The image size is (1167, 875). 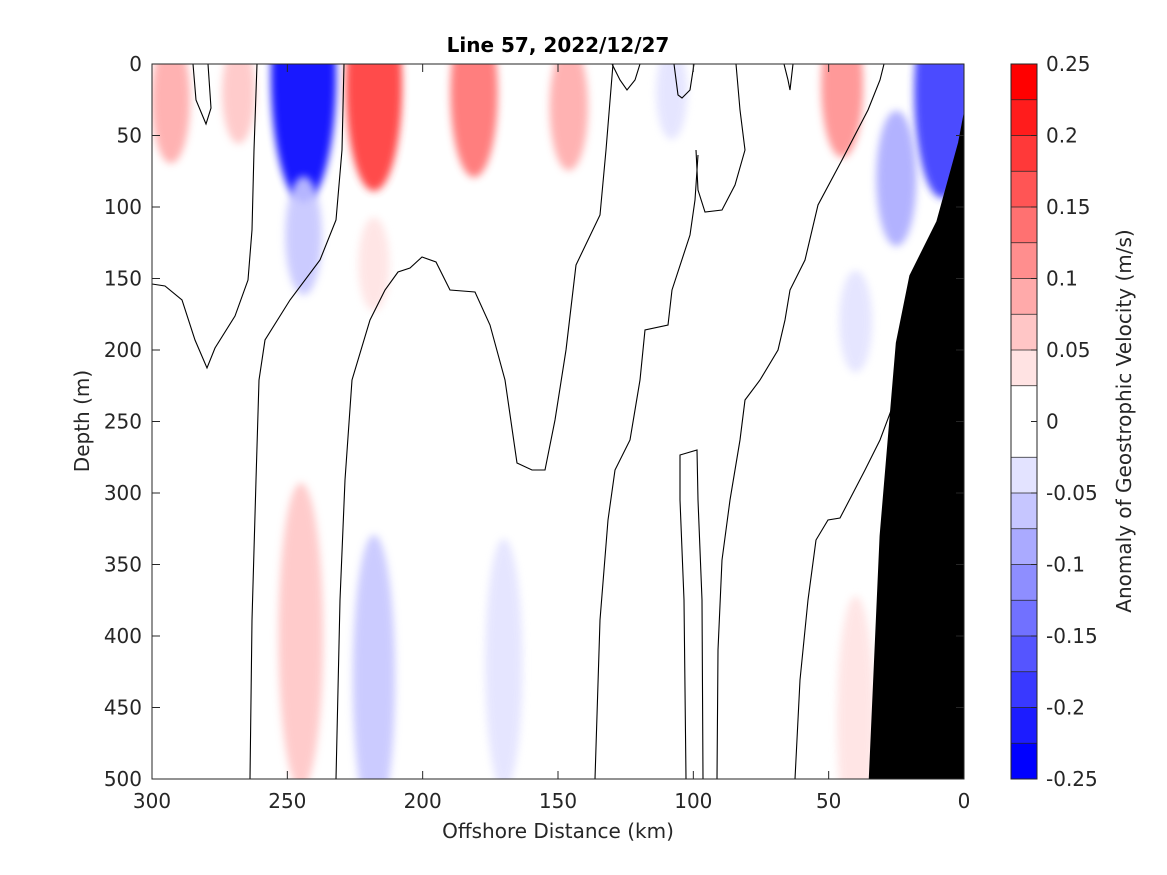 I want to click on colorbar-tick-label: 0, so click(x=1052, y=422).